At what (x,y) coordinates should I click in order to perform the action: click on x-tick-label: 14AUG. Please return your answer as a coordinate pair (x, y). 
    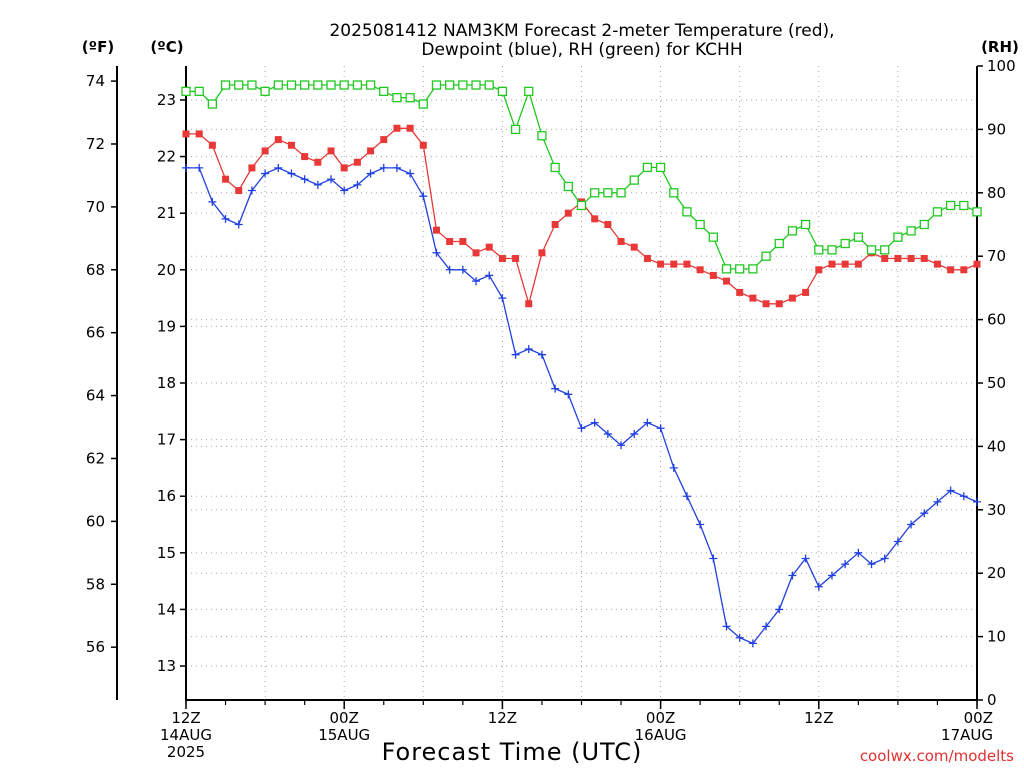
    Looking at the image, I should click on (186, 735).